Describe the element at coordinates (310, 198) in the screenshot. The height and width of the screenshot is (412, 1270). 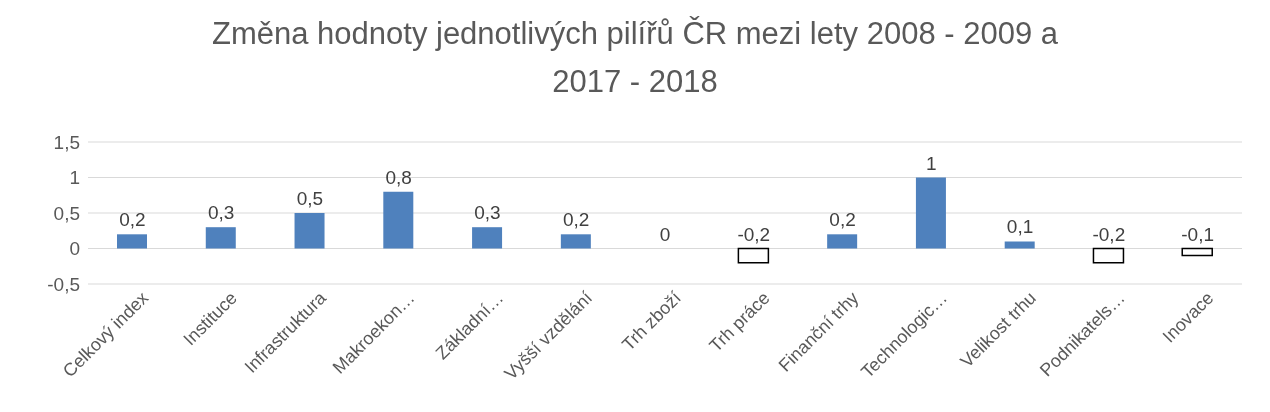
I see `data-label: 0,5` at that location.